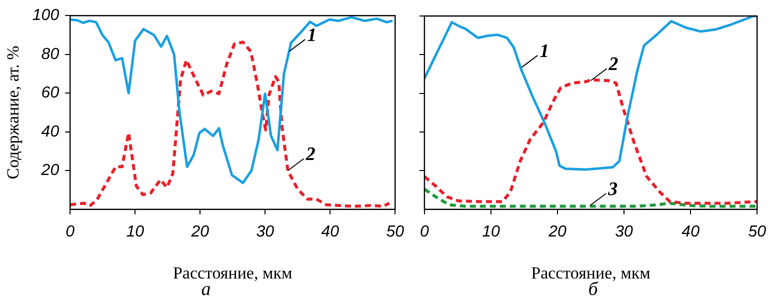  I want to click on y-tick-label: 80, so click(50, 54).